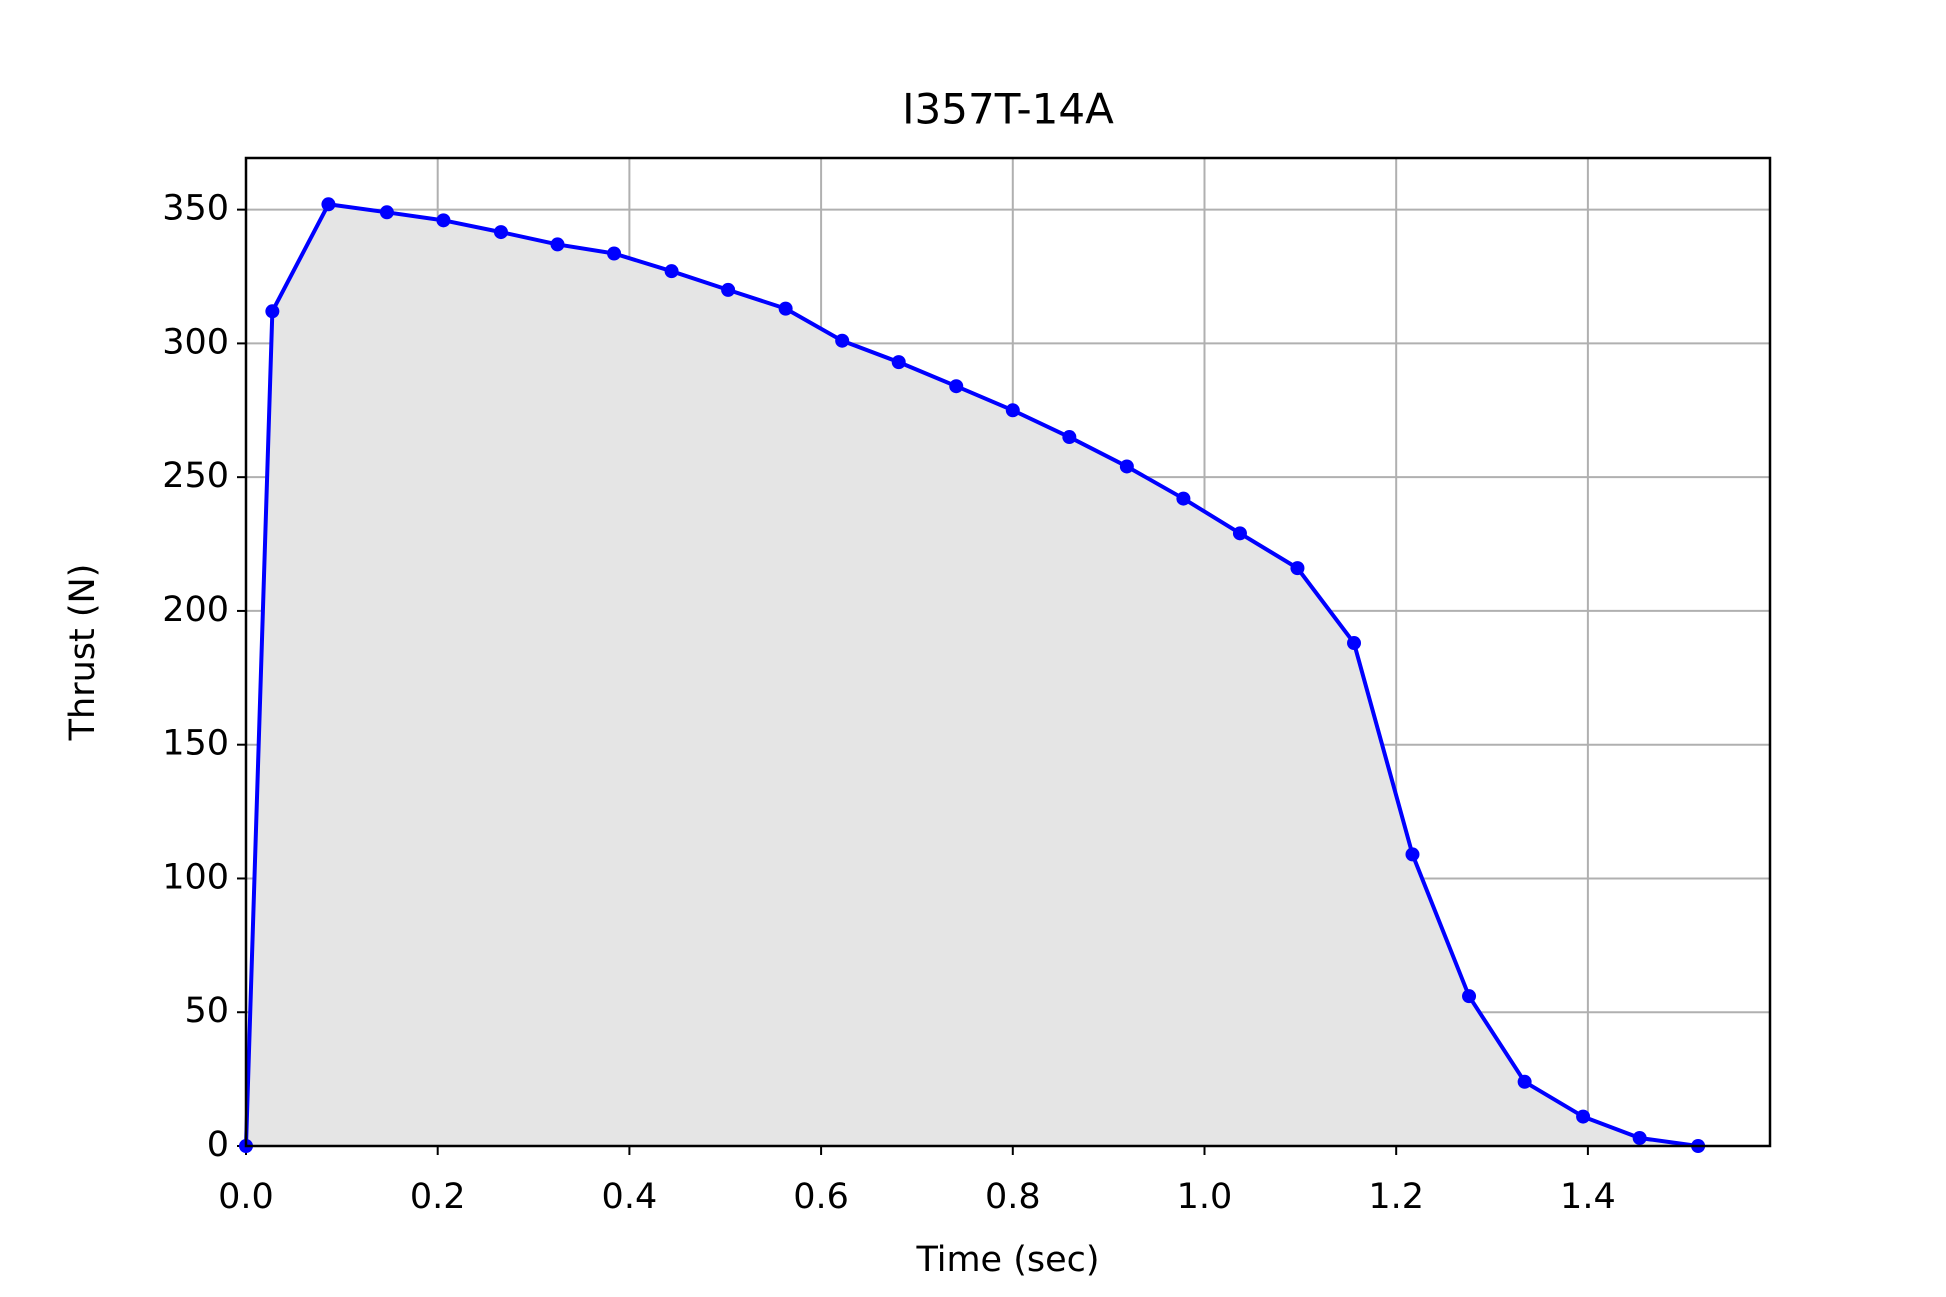  Describe the element at coordinates (83, 653) in the screenshot. I see `y-axis-label: Thrust (N)` at that location.